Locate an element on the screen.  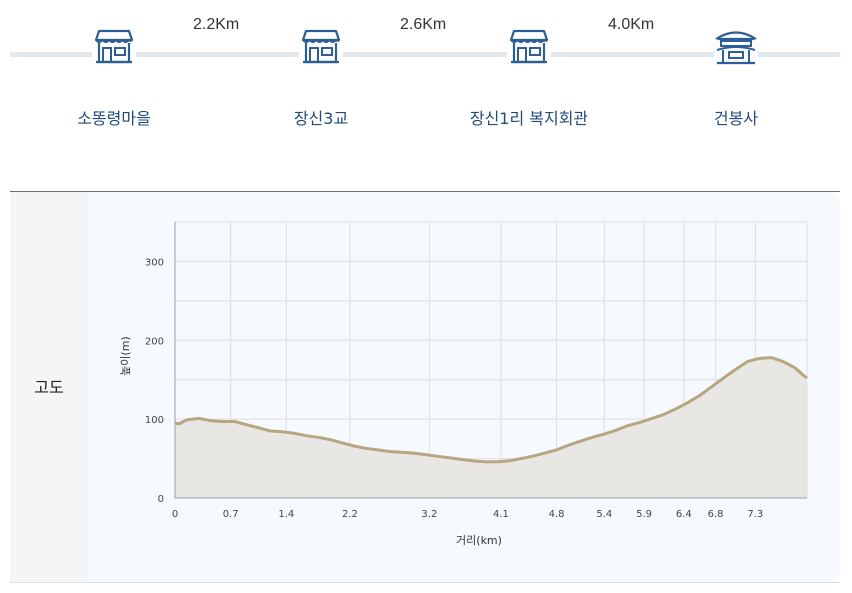
elevation-line is located at coordinates (491, 410).